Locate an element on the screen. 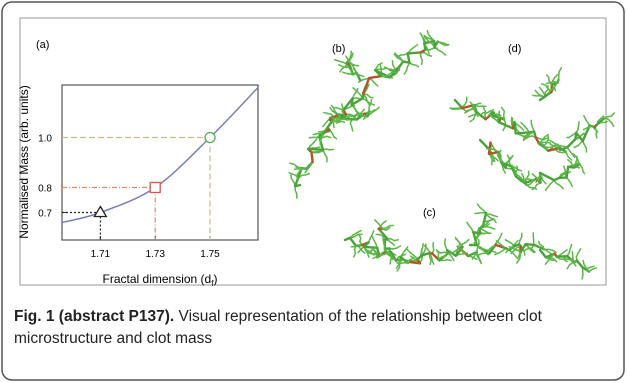 The width and height of the screenshot is (627, 383). panel-label: (c) is located at coordinates (429, 213).